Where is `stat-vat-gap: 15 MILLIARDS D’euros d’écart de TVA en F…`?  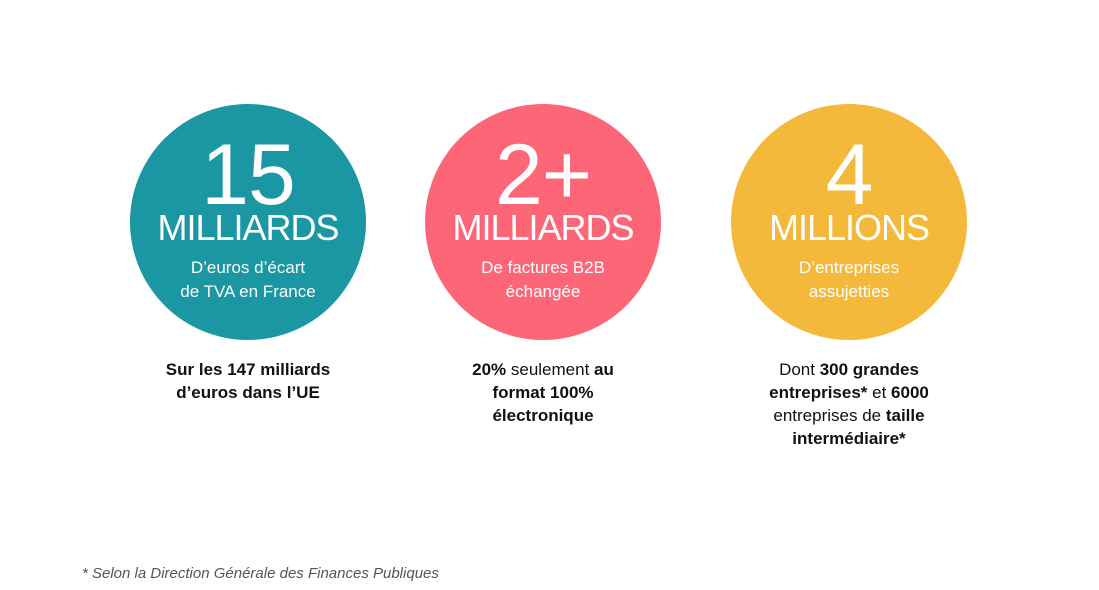 stat-vat-gap: 15 MILLIARDS D’euros d’écart de TVA en F… is located at coordinates (248, 254).